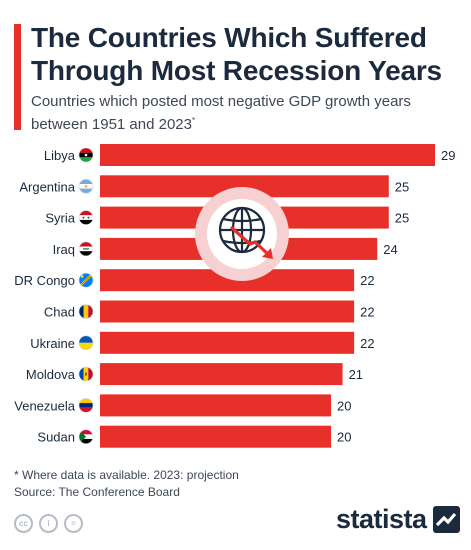  Describe the element at coordinates (446, 519) in the screenshot. I see `statista-logo-mark-icon` at that location.